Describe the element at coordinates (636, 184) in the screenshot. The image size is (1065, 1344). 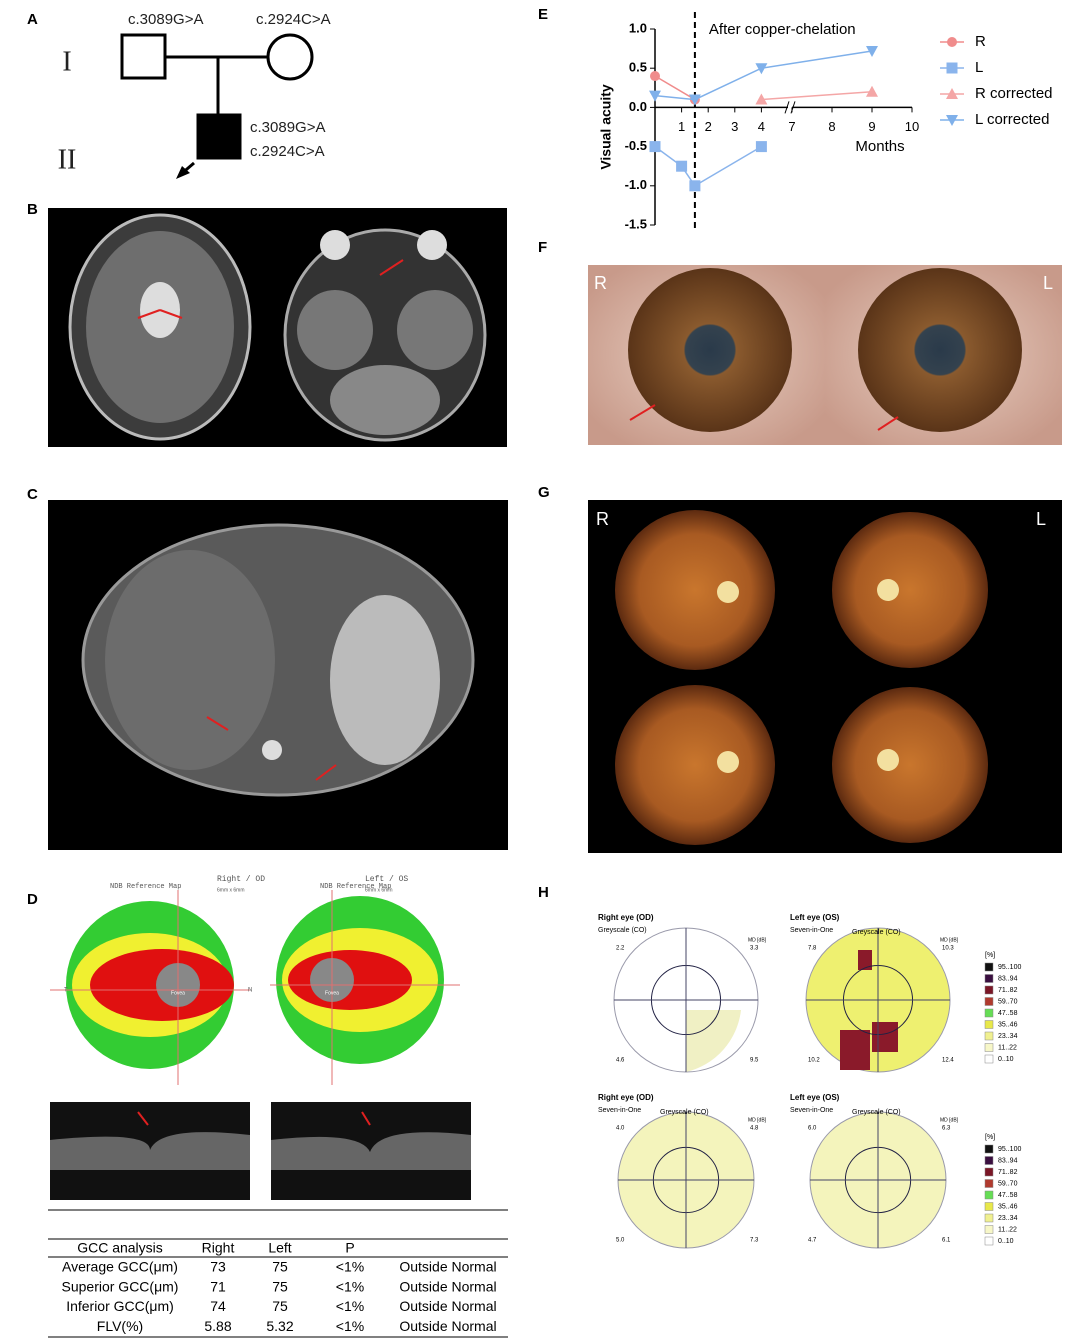
I see `y-tick-label: -1.0` at that location.